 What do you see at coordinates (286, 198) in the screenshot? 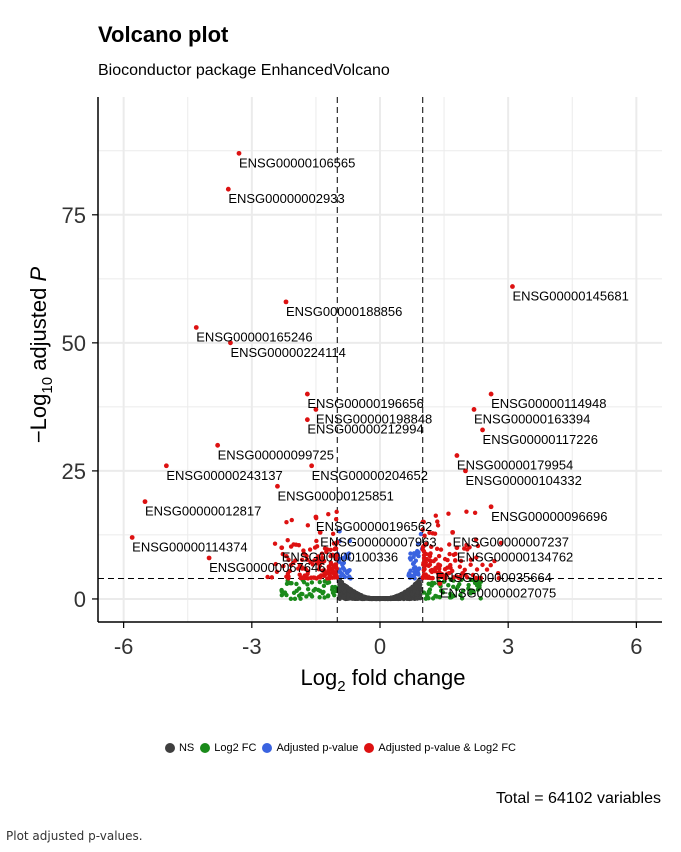
I see `point-label: ENSG00000002933` at bounding box center [286, 198].